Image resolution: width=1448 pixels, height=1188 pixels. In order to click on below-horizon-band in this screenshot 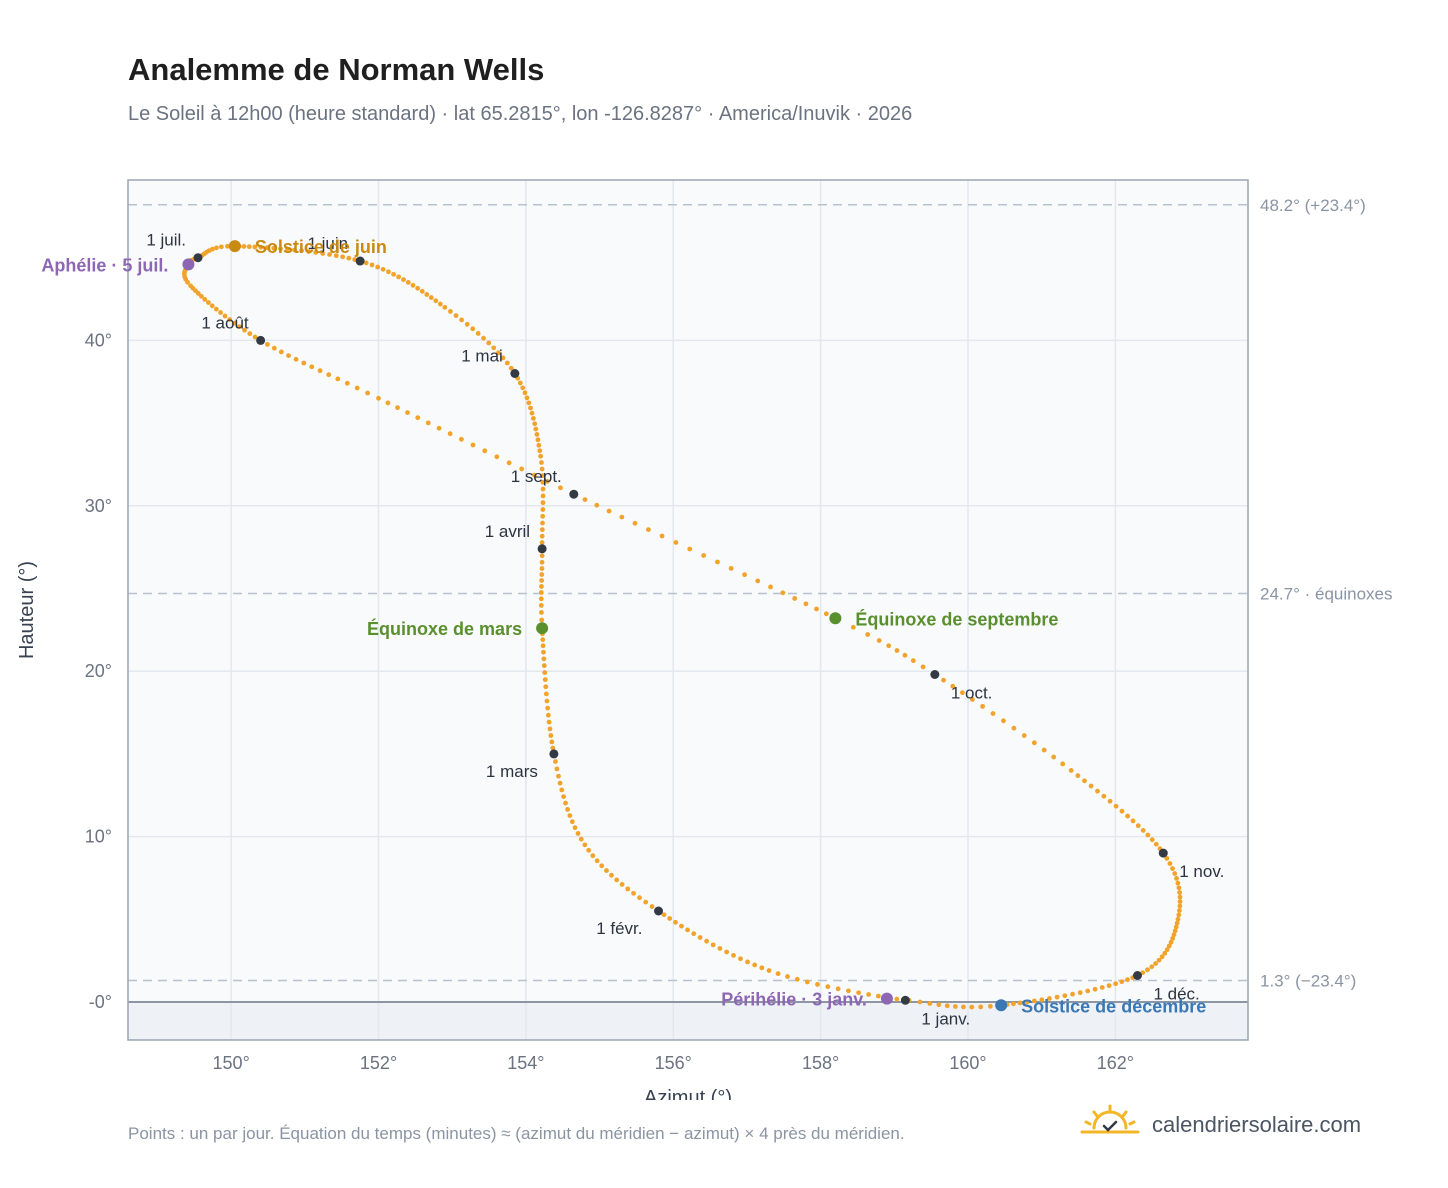, I will do `click(688, 1020)`.